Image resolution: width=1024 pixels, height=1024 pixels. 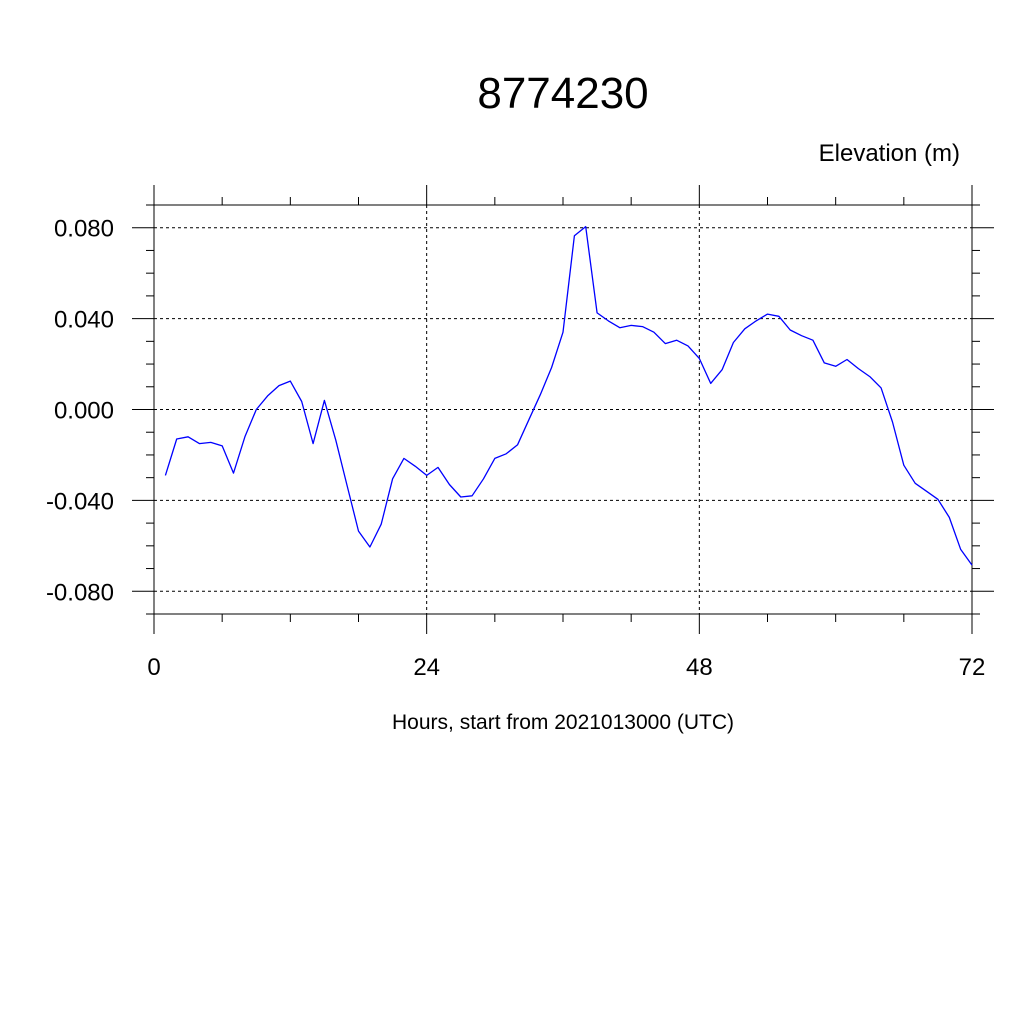 I want to click on y-axis-label: Elevation (m), so click(x=889, y=153).